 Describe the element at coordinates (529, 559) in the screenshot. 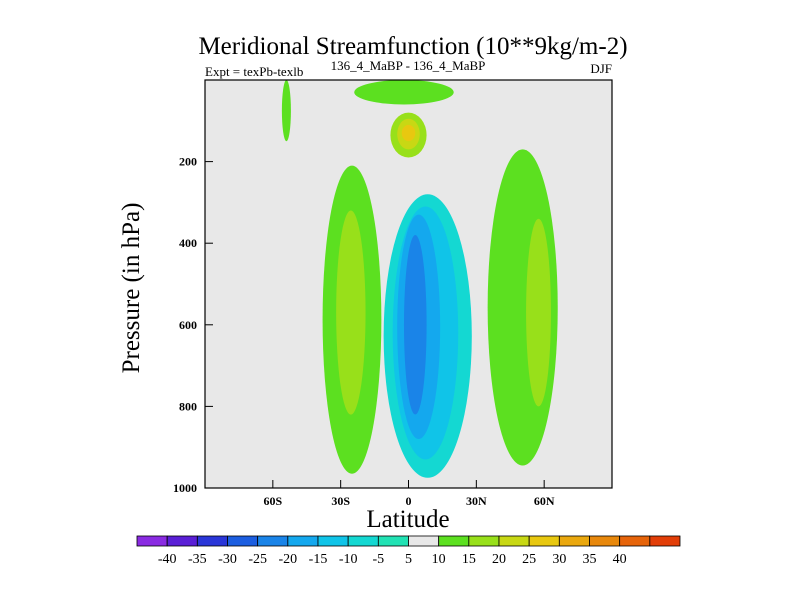

I see `colorbar-label: 25` at that location.